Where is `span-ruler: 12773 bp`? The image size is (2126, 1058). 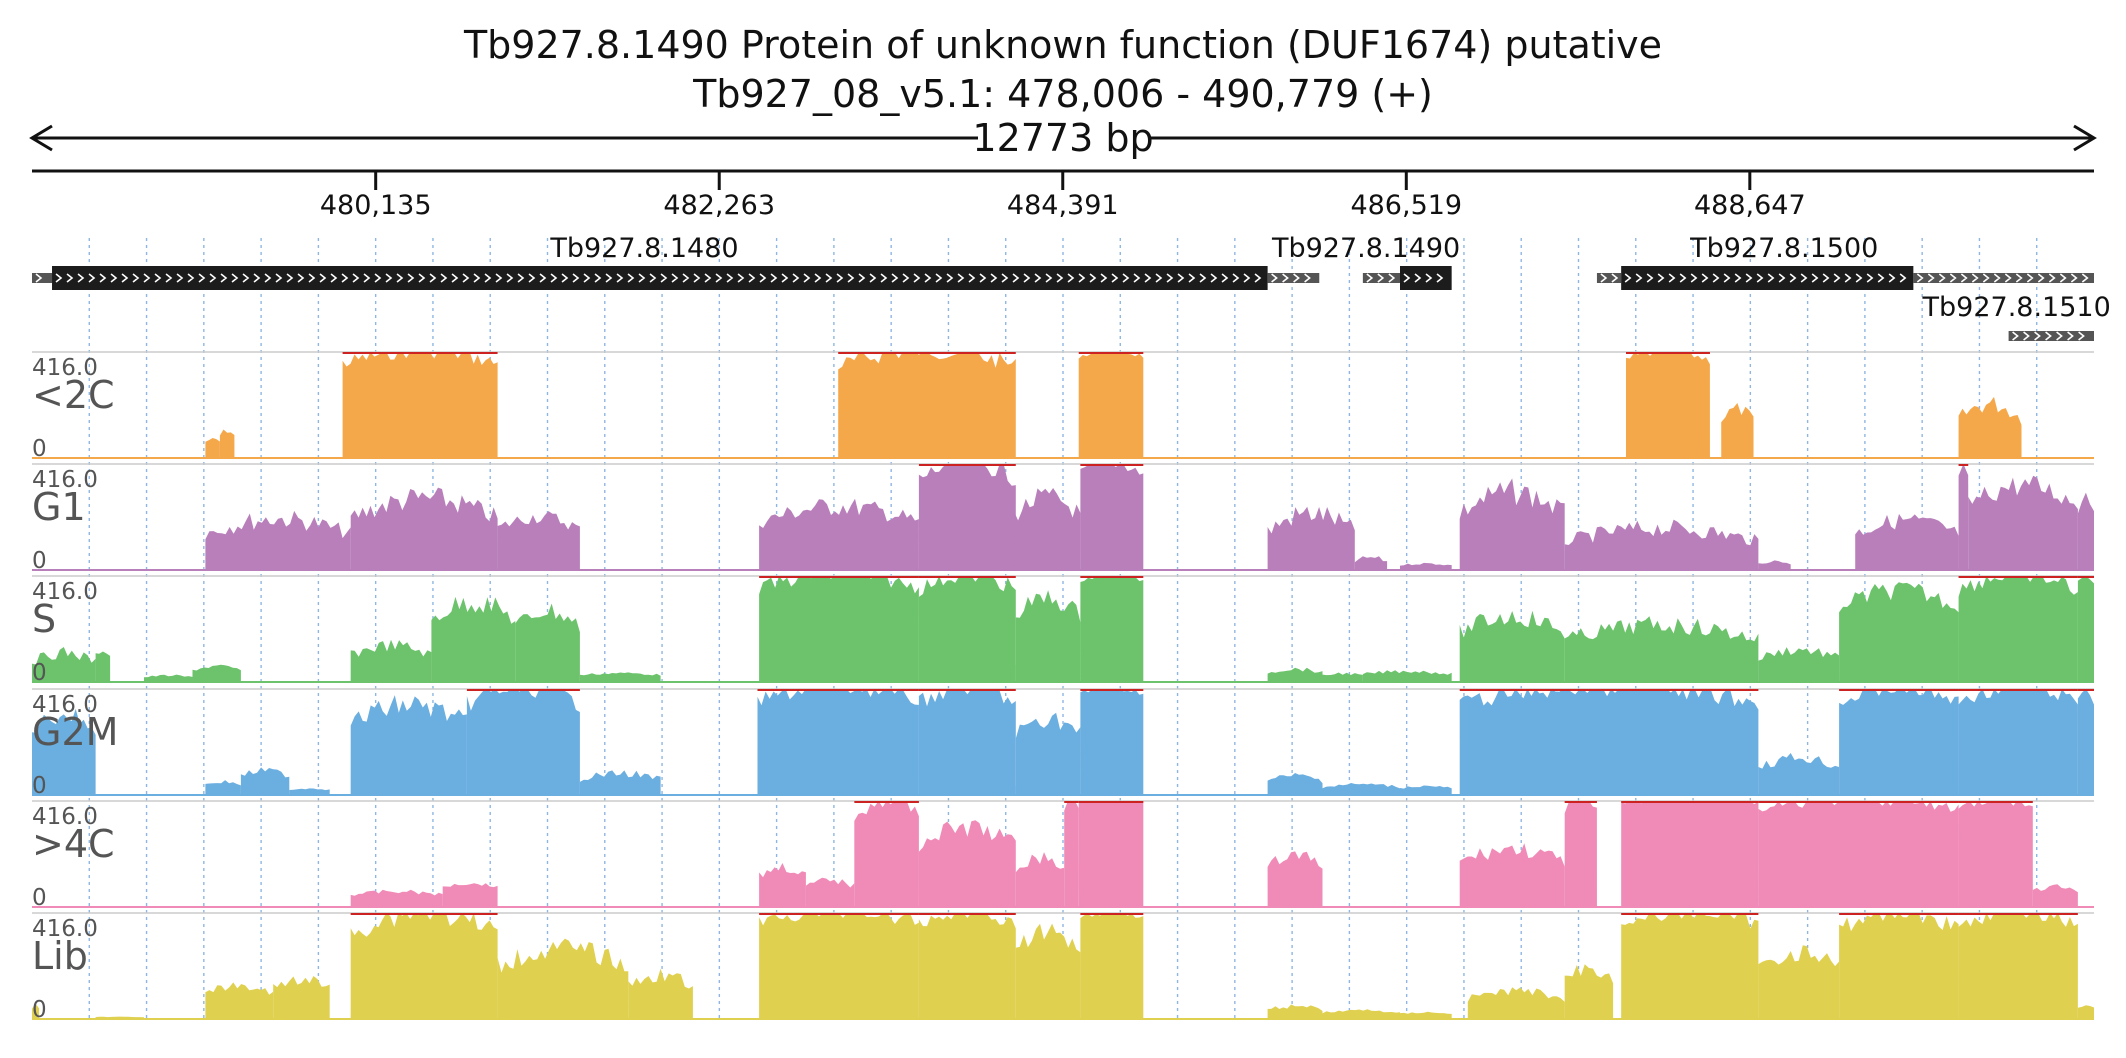
span-ruler: 12773 bp is located at coordinates (1063, 138).